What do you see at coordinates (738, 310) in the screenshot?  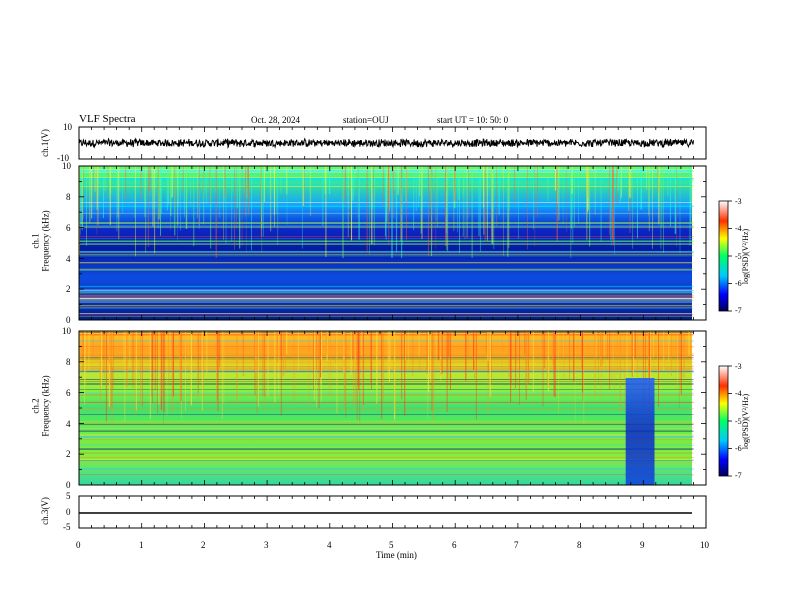 I see `cb1-tick-label: -7` at bounding box center [738, 310].